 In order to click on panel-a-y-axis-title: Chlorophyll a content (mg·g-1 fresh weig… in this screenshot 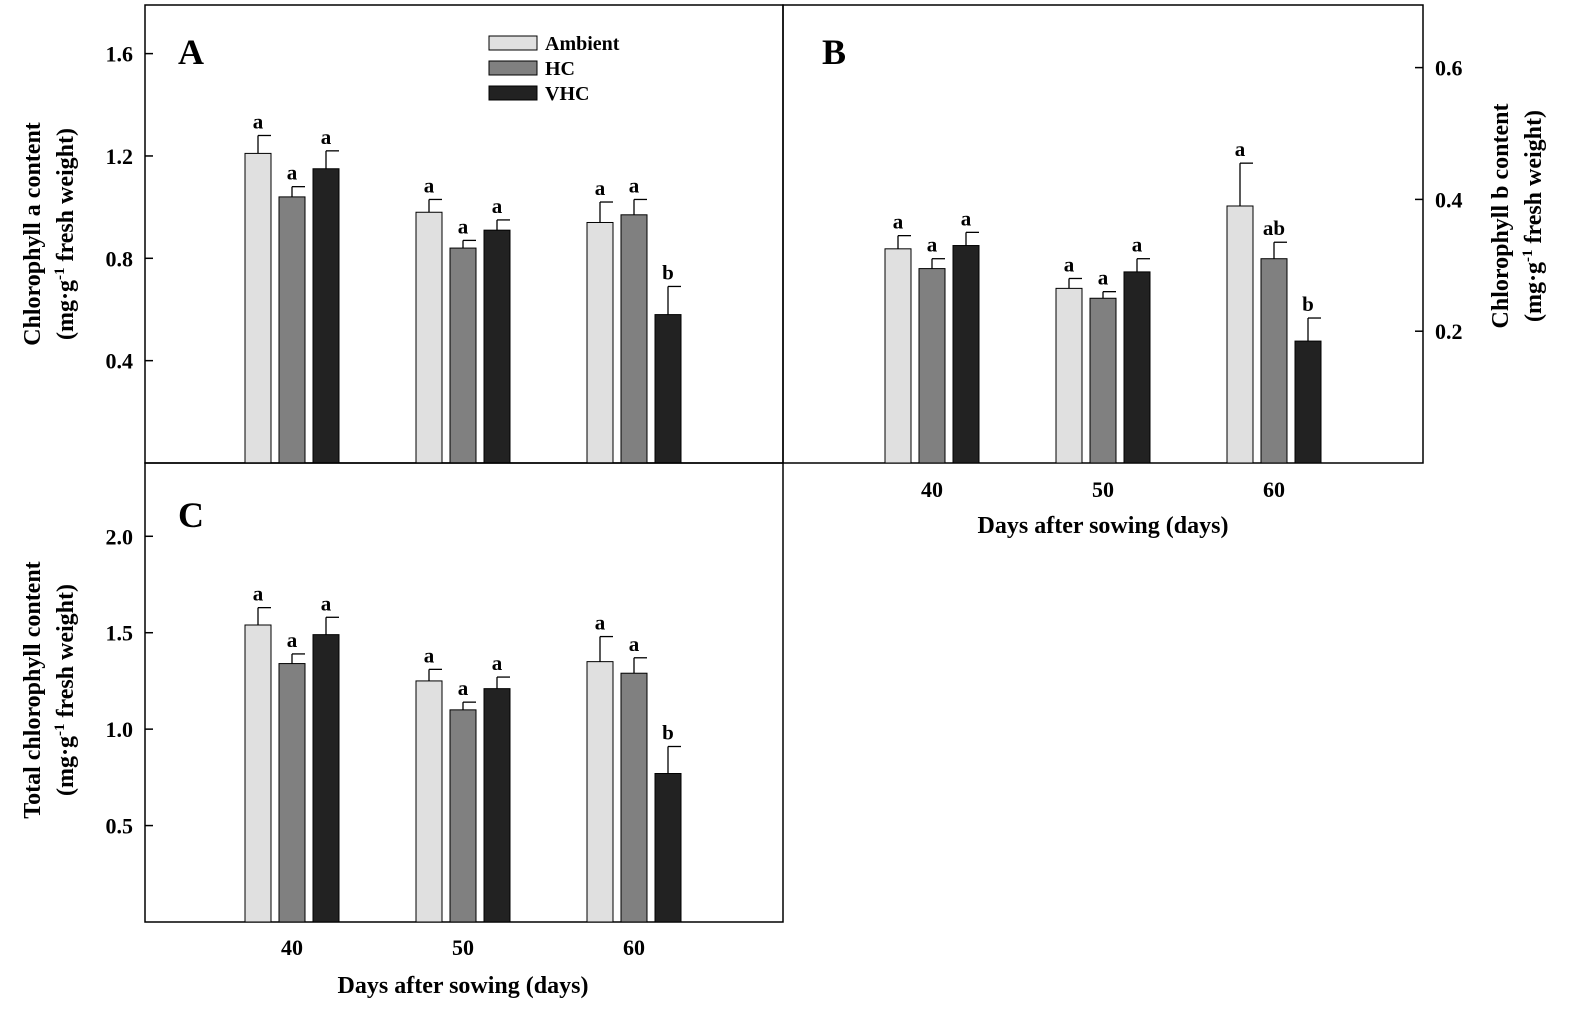, I will do `click(49, 234)`.